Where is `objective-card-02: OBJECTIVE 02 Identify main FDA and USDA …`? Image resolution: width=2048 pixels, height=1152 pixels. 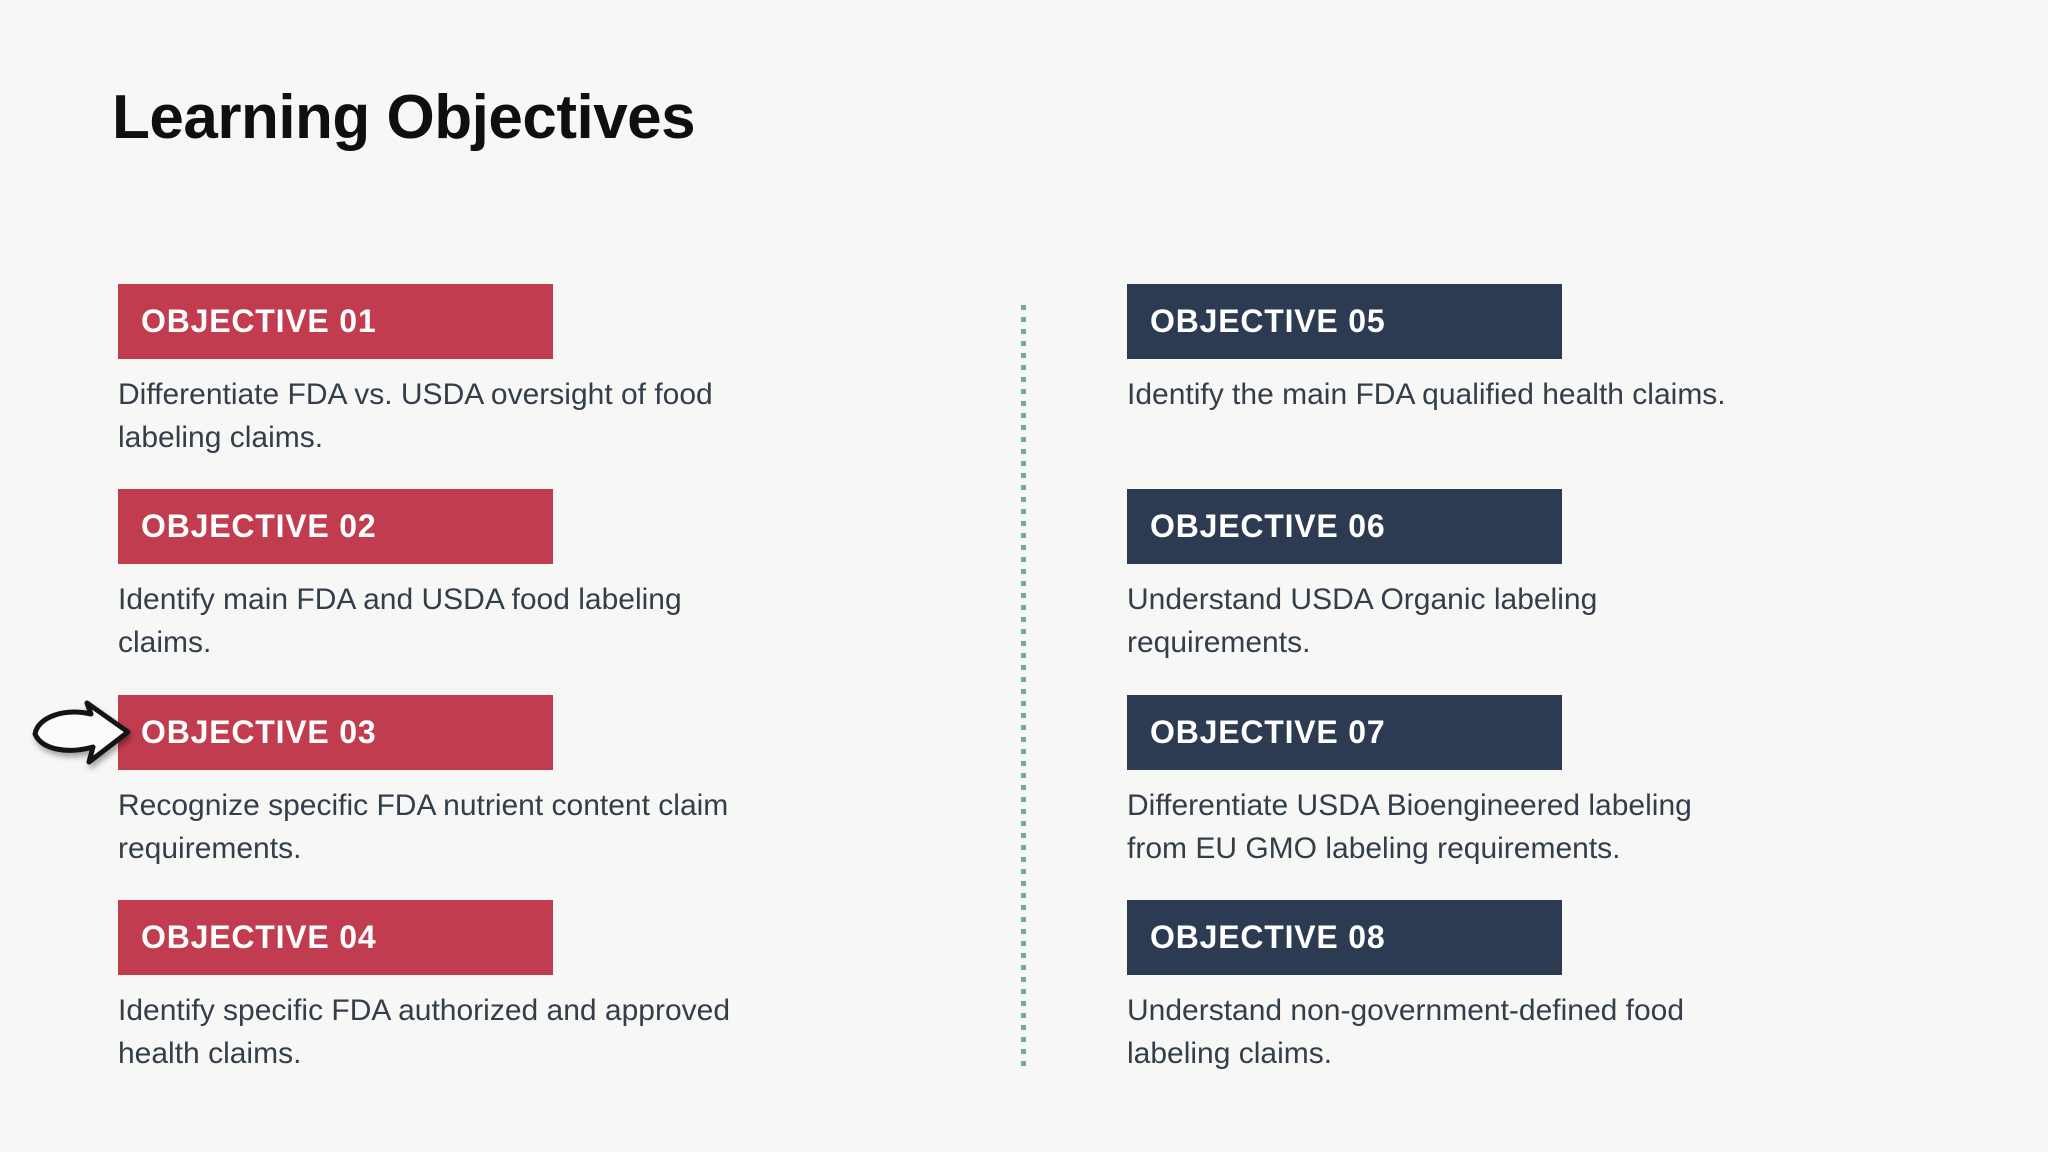
objective-card-02: OBJECTIVE 02 Identify main FDA and USDA … is located at coordinates (468, 576).